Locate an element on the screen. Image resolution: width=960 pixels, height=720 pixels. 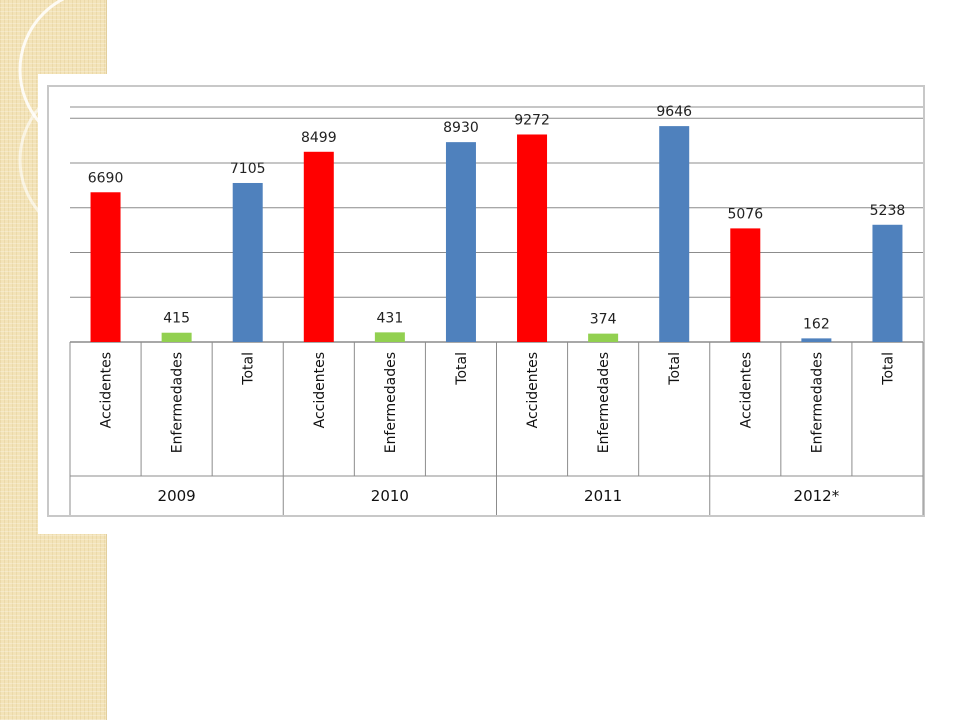
bar-2012*-Total is located at coordinates (887, 283).